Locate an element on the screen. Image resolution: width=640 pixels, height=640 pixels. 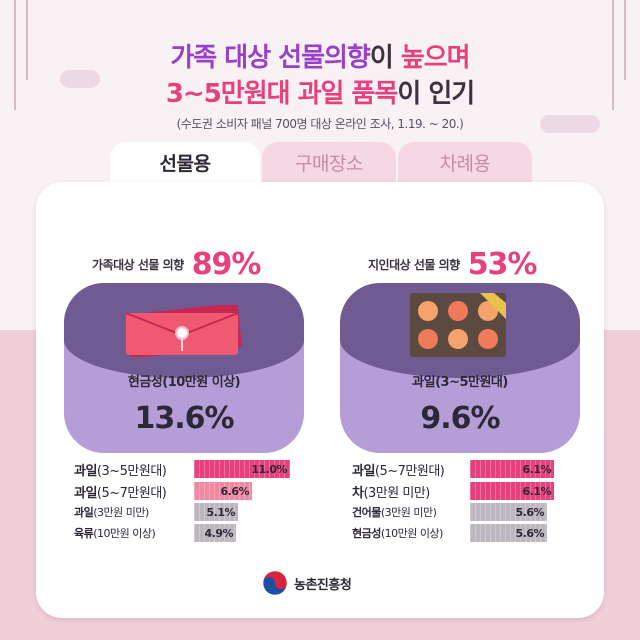
list-item: 과일(3~5만원대) 11.0% is located at coordinates (182, 469).